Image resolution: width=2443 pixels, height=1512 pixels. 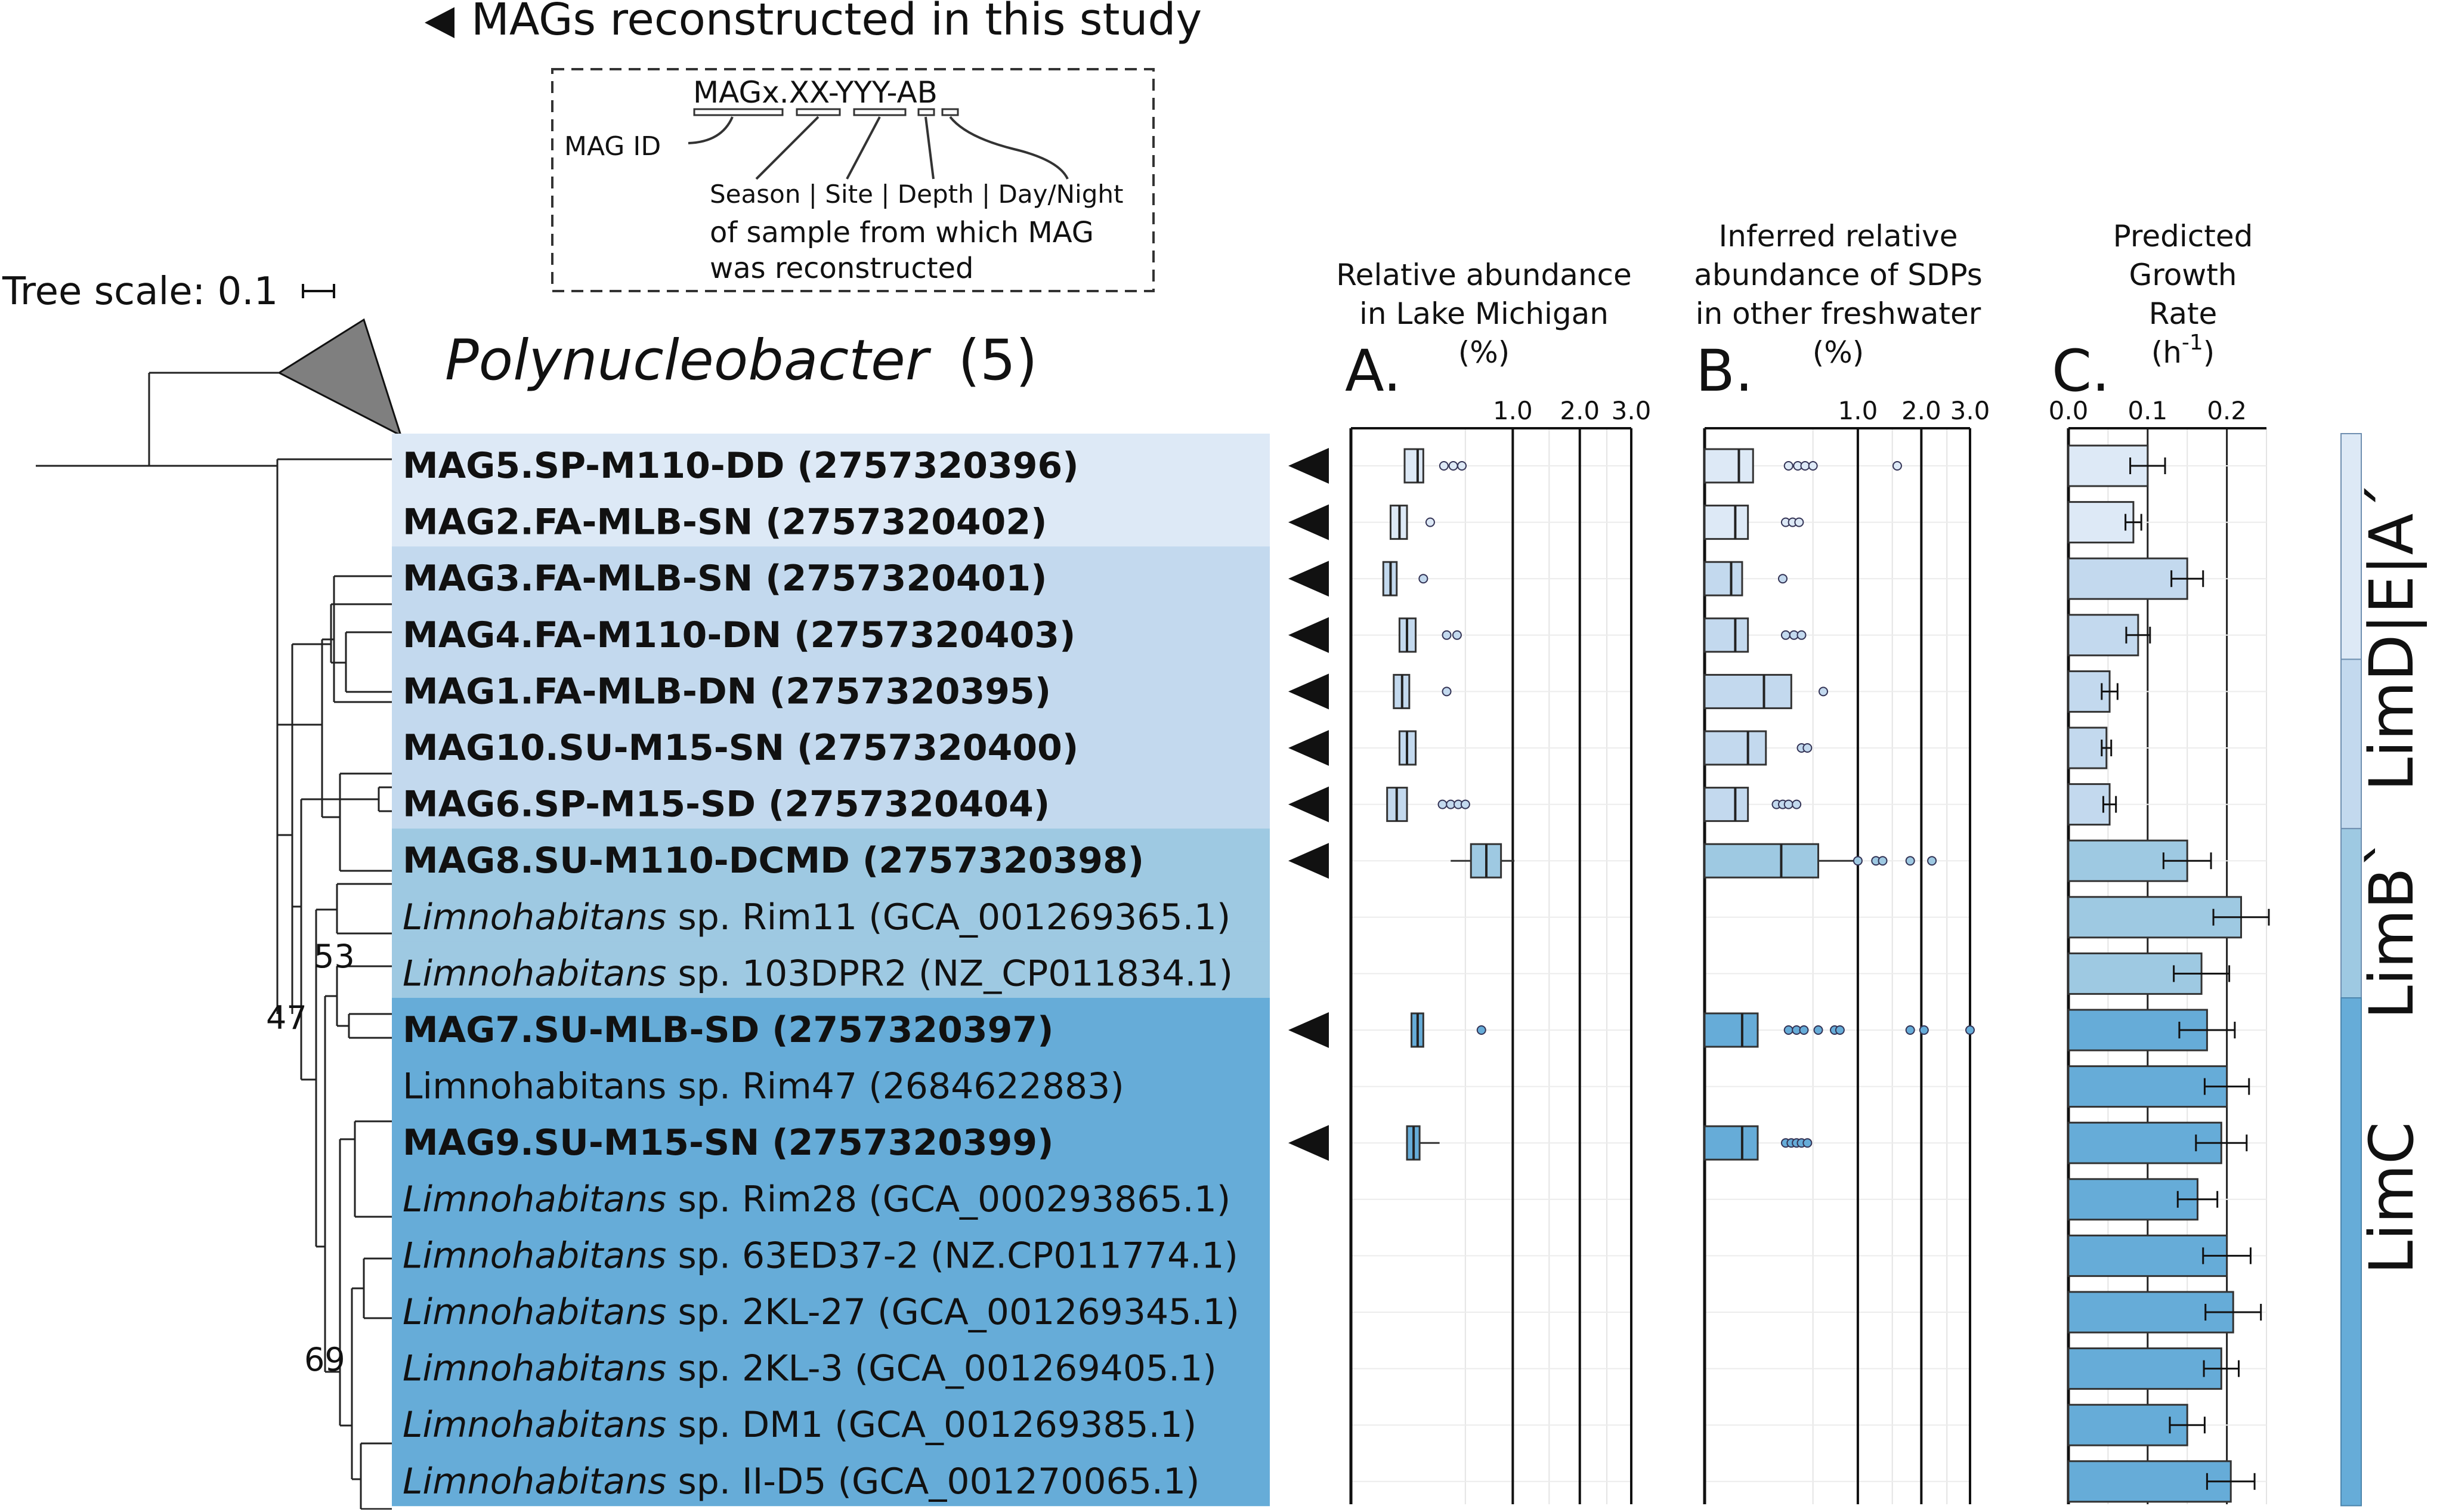 What do you see at coordinates (740, 748) in the screenshot?
I see `taxon-name: MAG10.SU-M15-SN (2757320400)` at bounding box center [740, 748].